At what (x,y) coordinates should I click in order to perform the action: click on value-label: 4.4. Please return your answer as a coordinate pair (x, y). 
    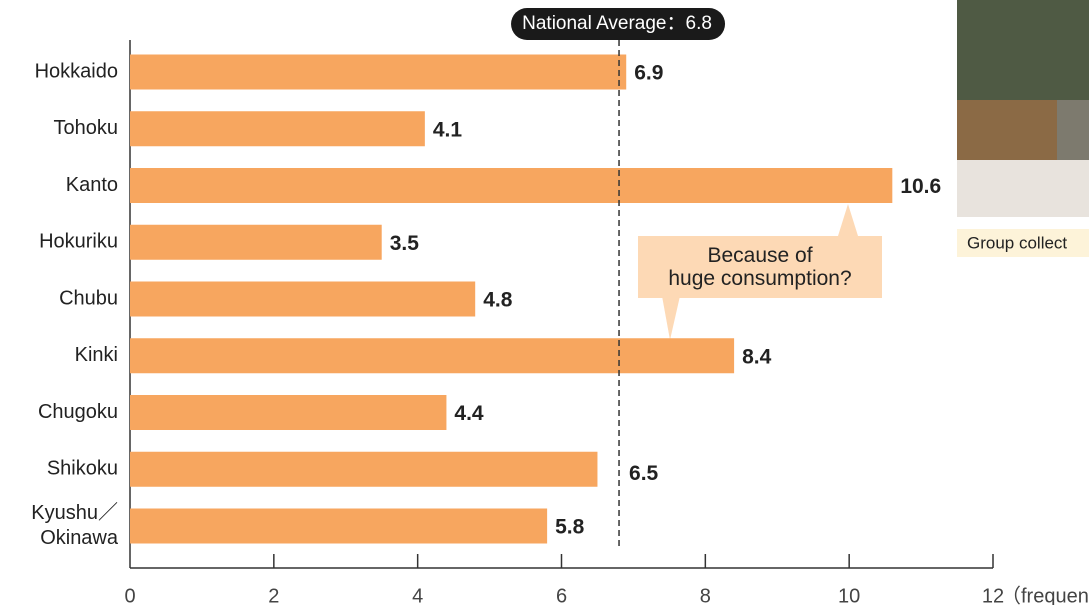
    Looking at the image, I should click on (469, 413).